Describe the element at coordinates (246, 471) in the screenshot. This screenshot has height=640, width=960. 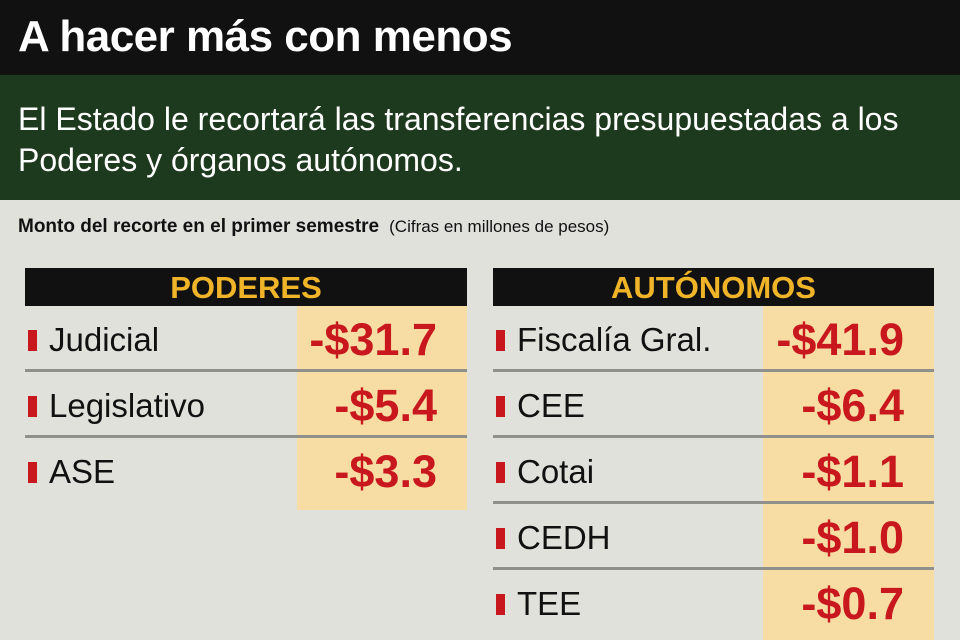
I see `table-row: ASE -$3.3` at that location.